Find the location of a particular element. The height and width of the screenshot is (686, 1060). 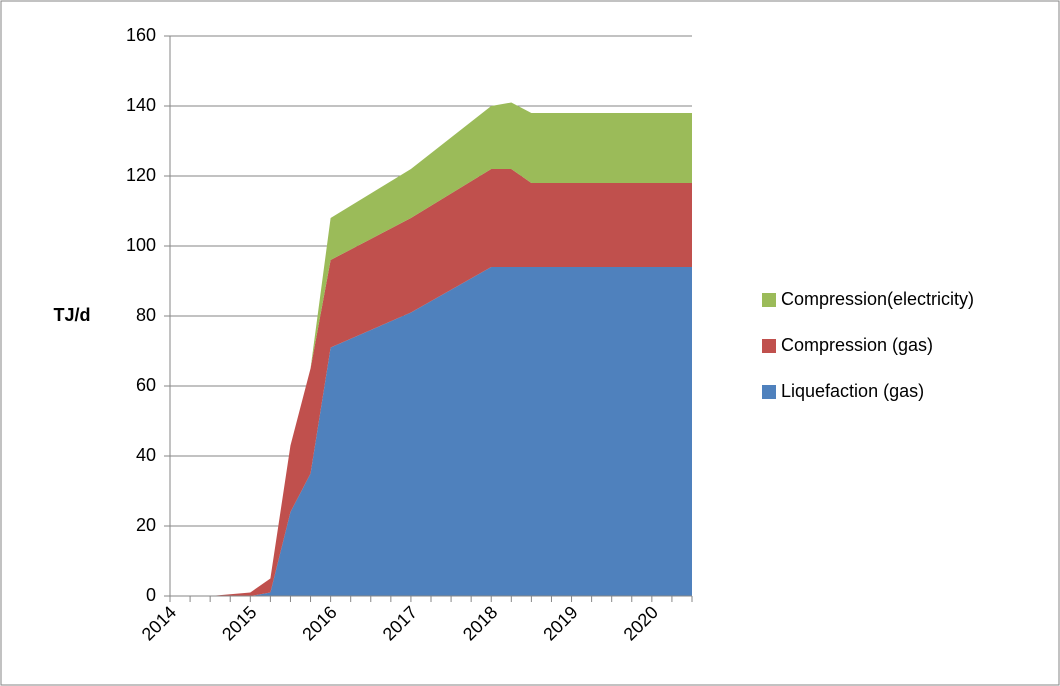

y-tick-label: 100 is located at coordinates (141, 245).